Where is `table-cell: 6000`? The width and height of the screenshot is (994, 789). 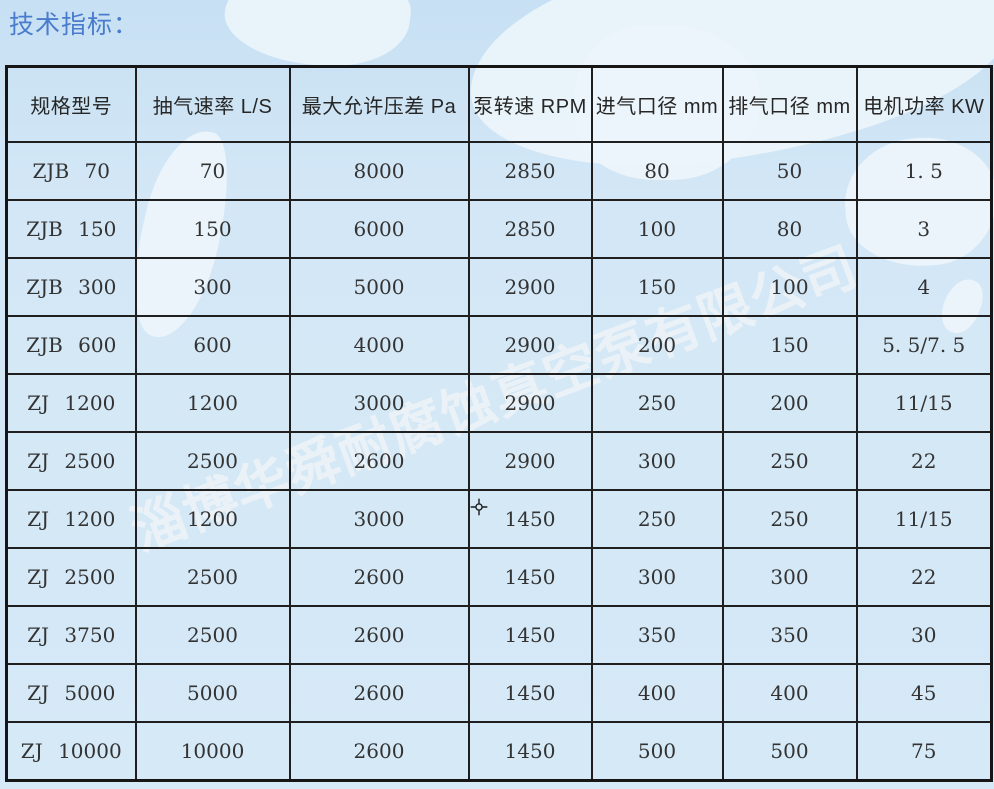
table-cell: 6000 is located at coordinates (379, 228).